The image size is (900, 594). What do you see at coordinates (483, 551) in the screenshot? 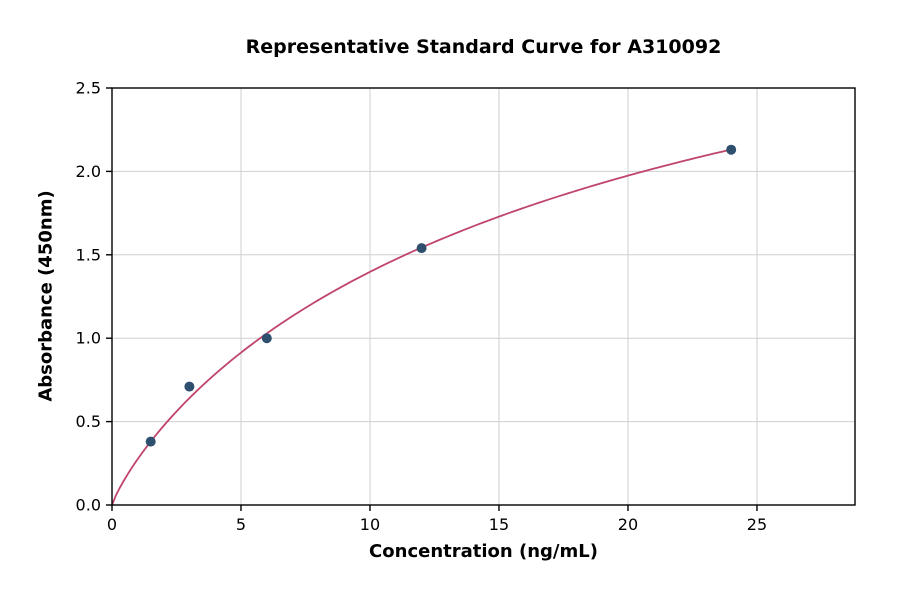
I see `x-axis-label: Concentration (ng/mL)` at bounding box center [483, 551].